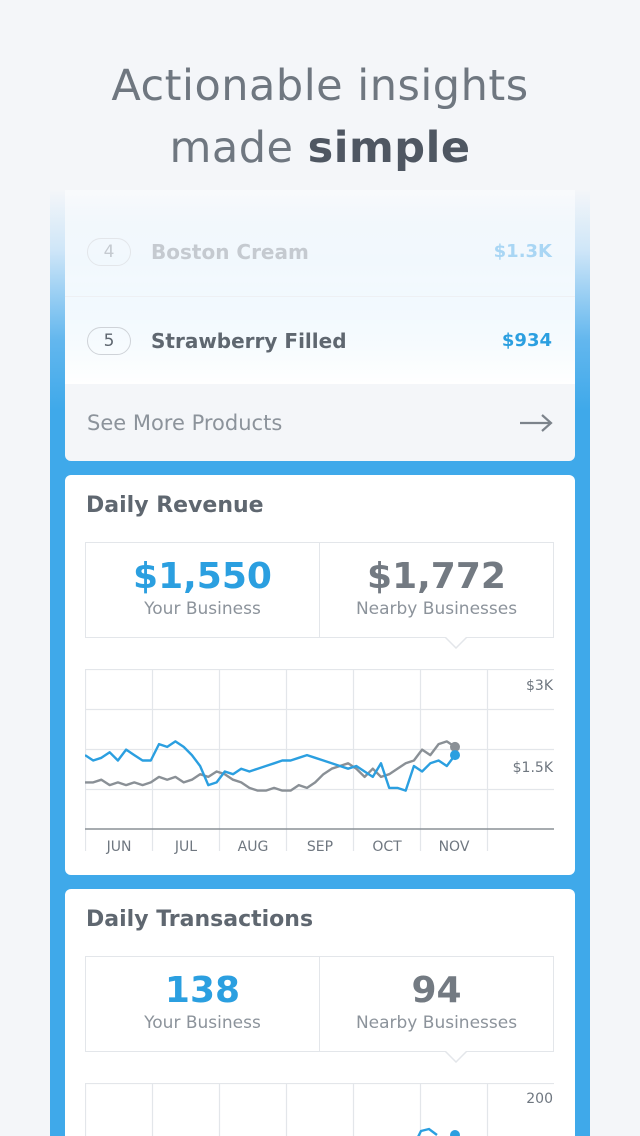  What do you see at coordinates (202, 576) in the screenshot?
I see `stat-value: $1,550` at bounding box center [202, 576].